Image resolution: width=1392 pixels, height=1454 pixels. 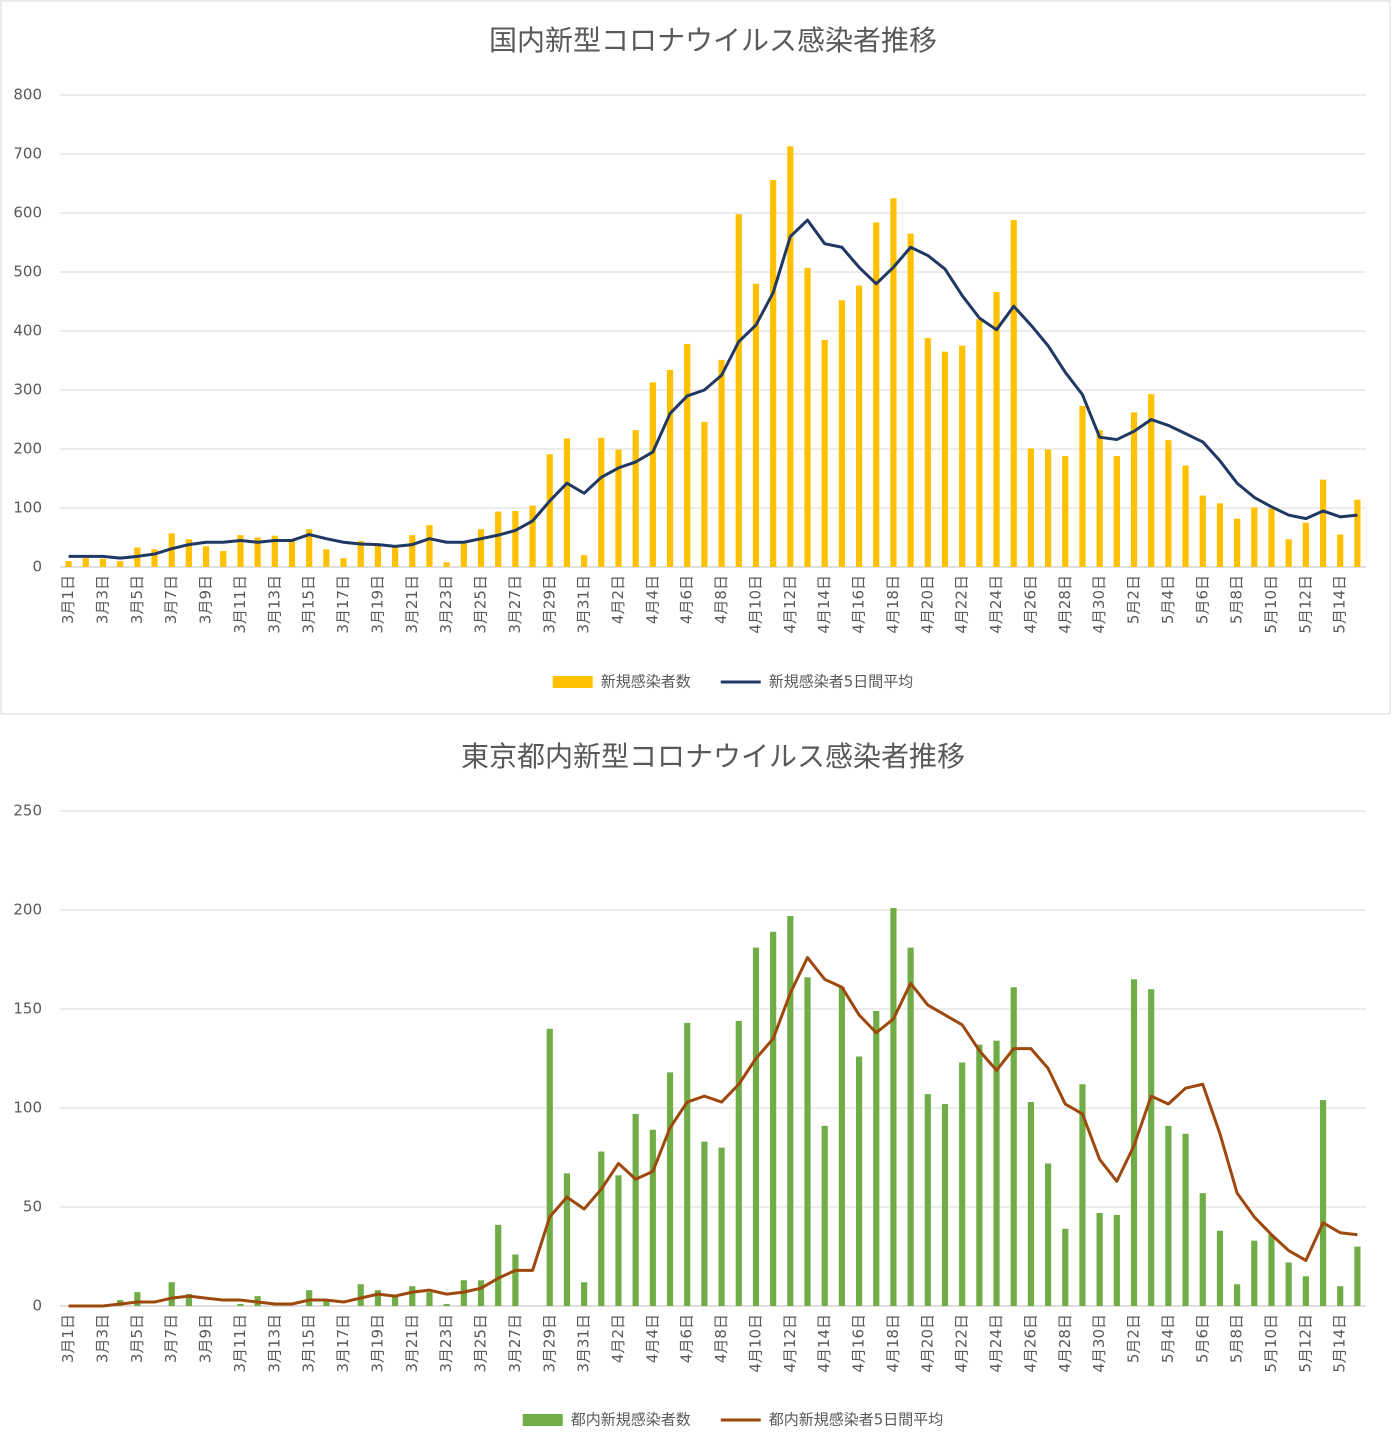 I want to click on x-tick-label: 4月10日, so click(x=755, y=1343).